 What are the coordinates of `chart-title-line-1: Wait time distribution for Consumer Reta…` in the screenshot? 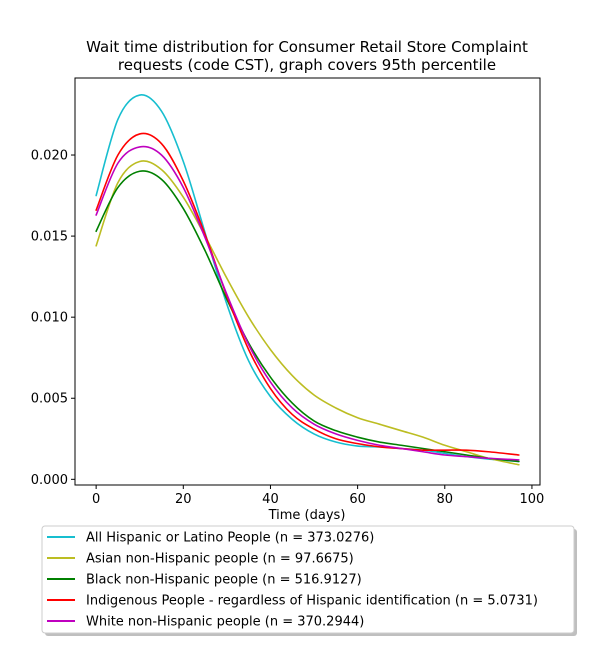 It's located at (307, 47).